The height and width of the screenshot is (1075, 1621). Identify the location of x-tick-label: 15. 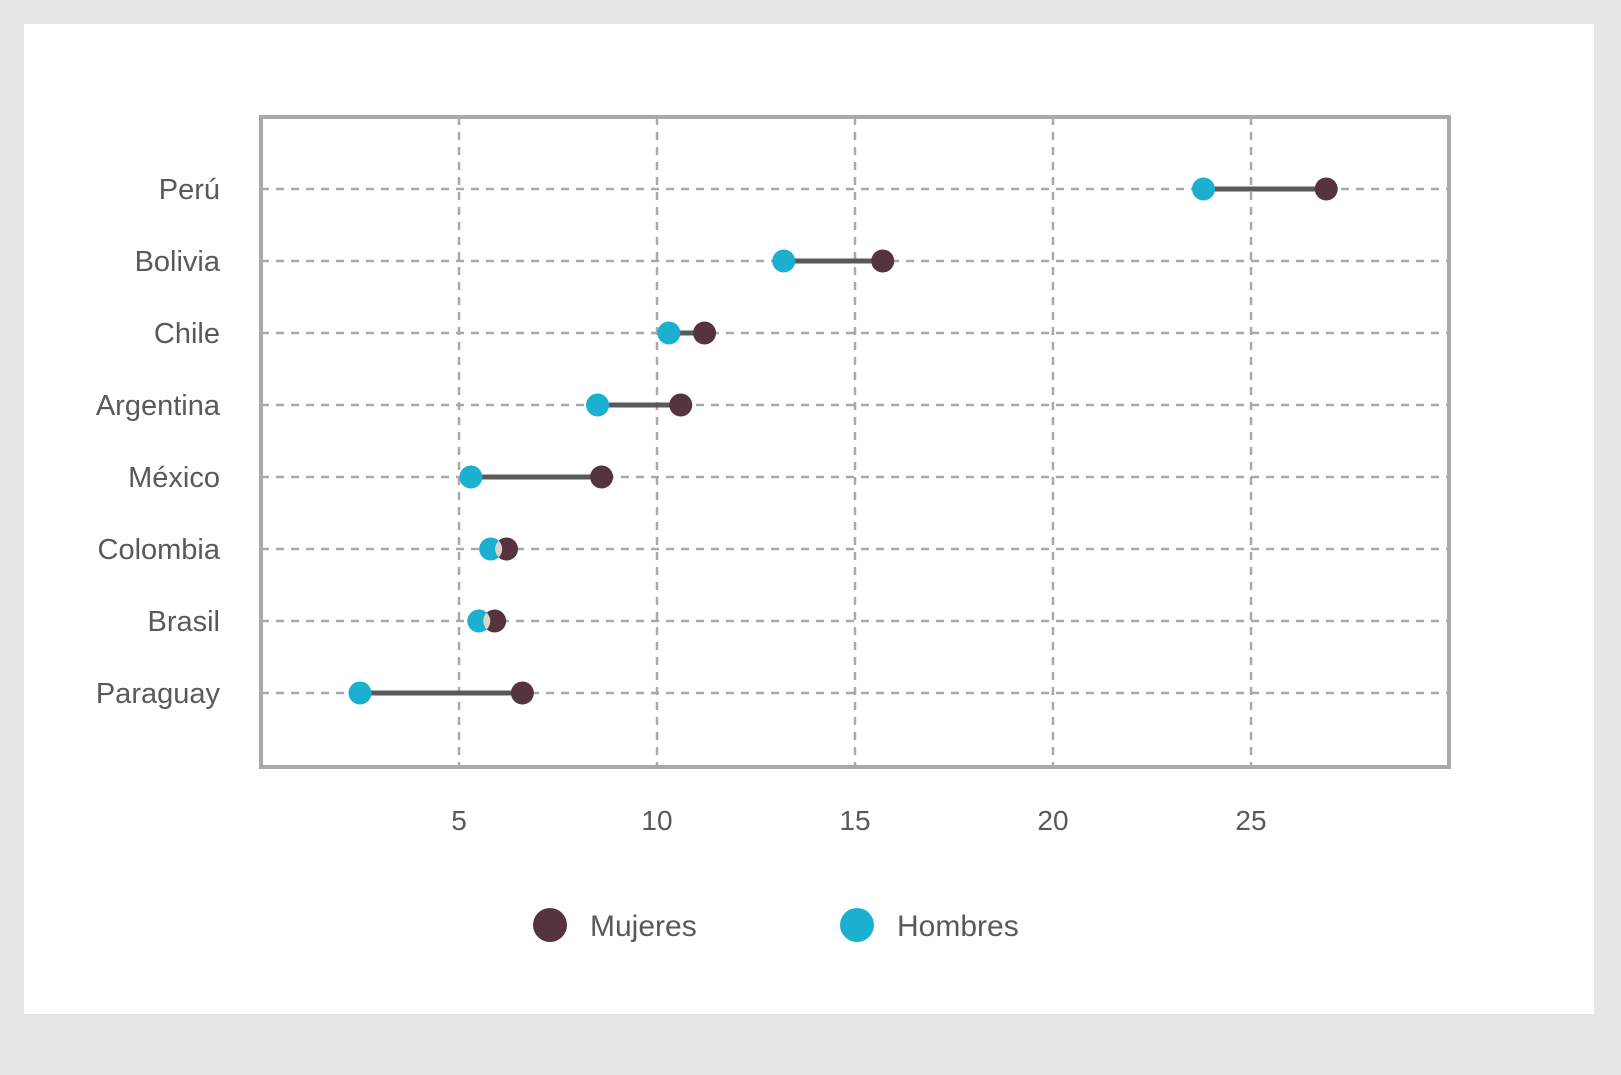
(854, 820).